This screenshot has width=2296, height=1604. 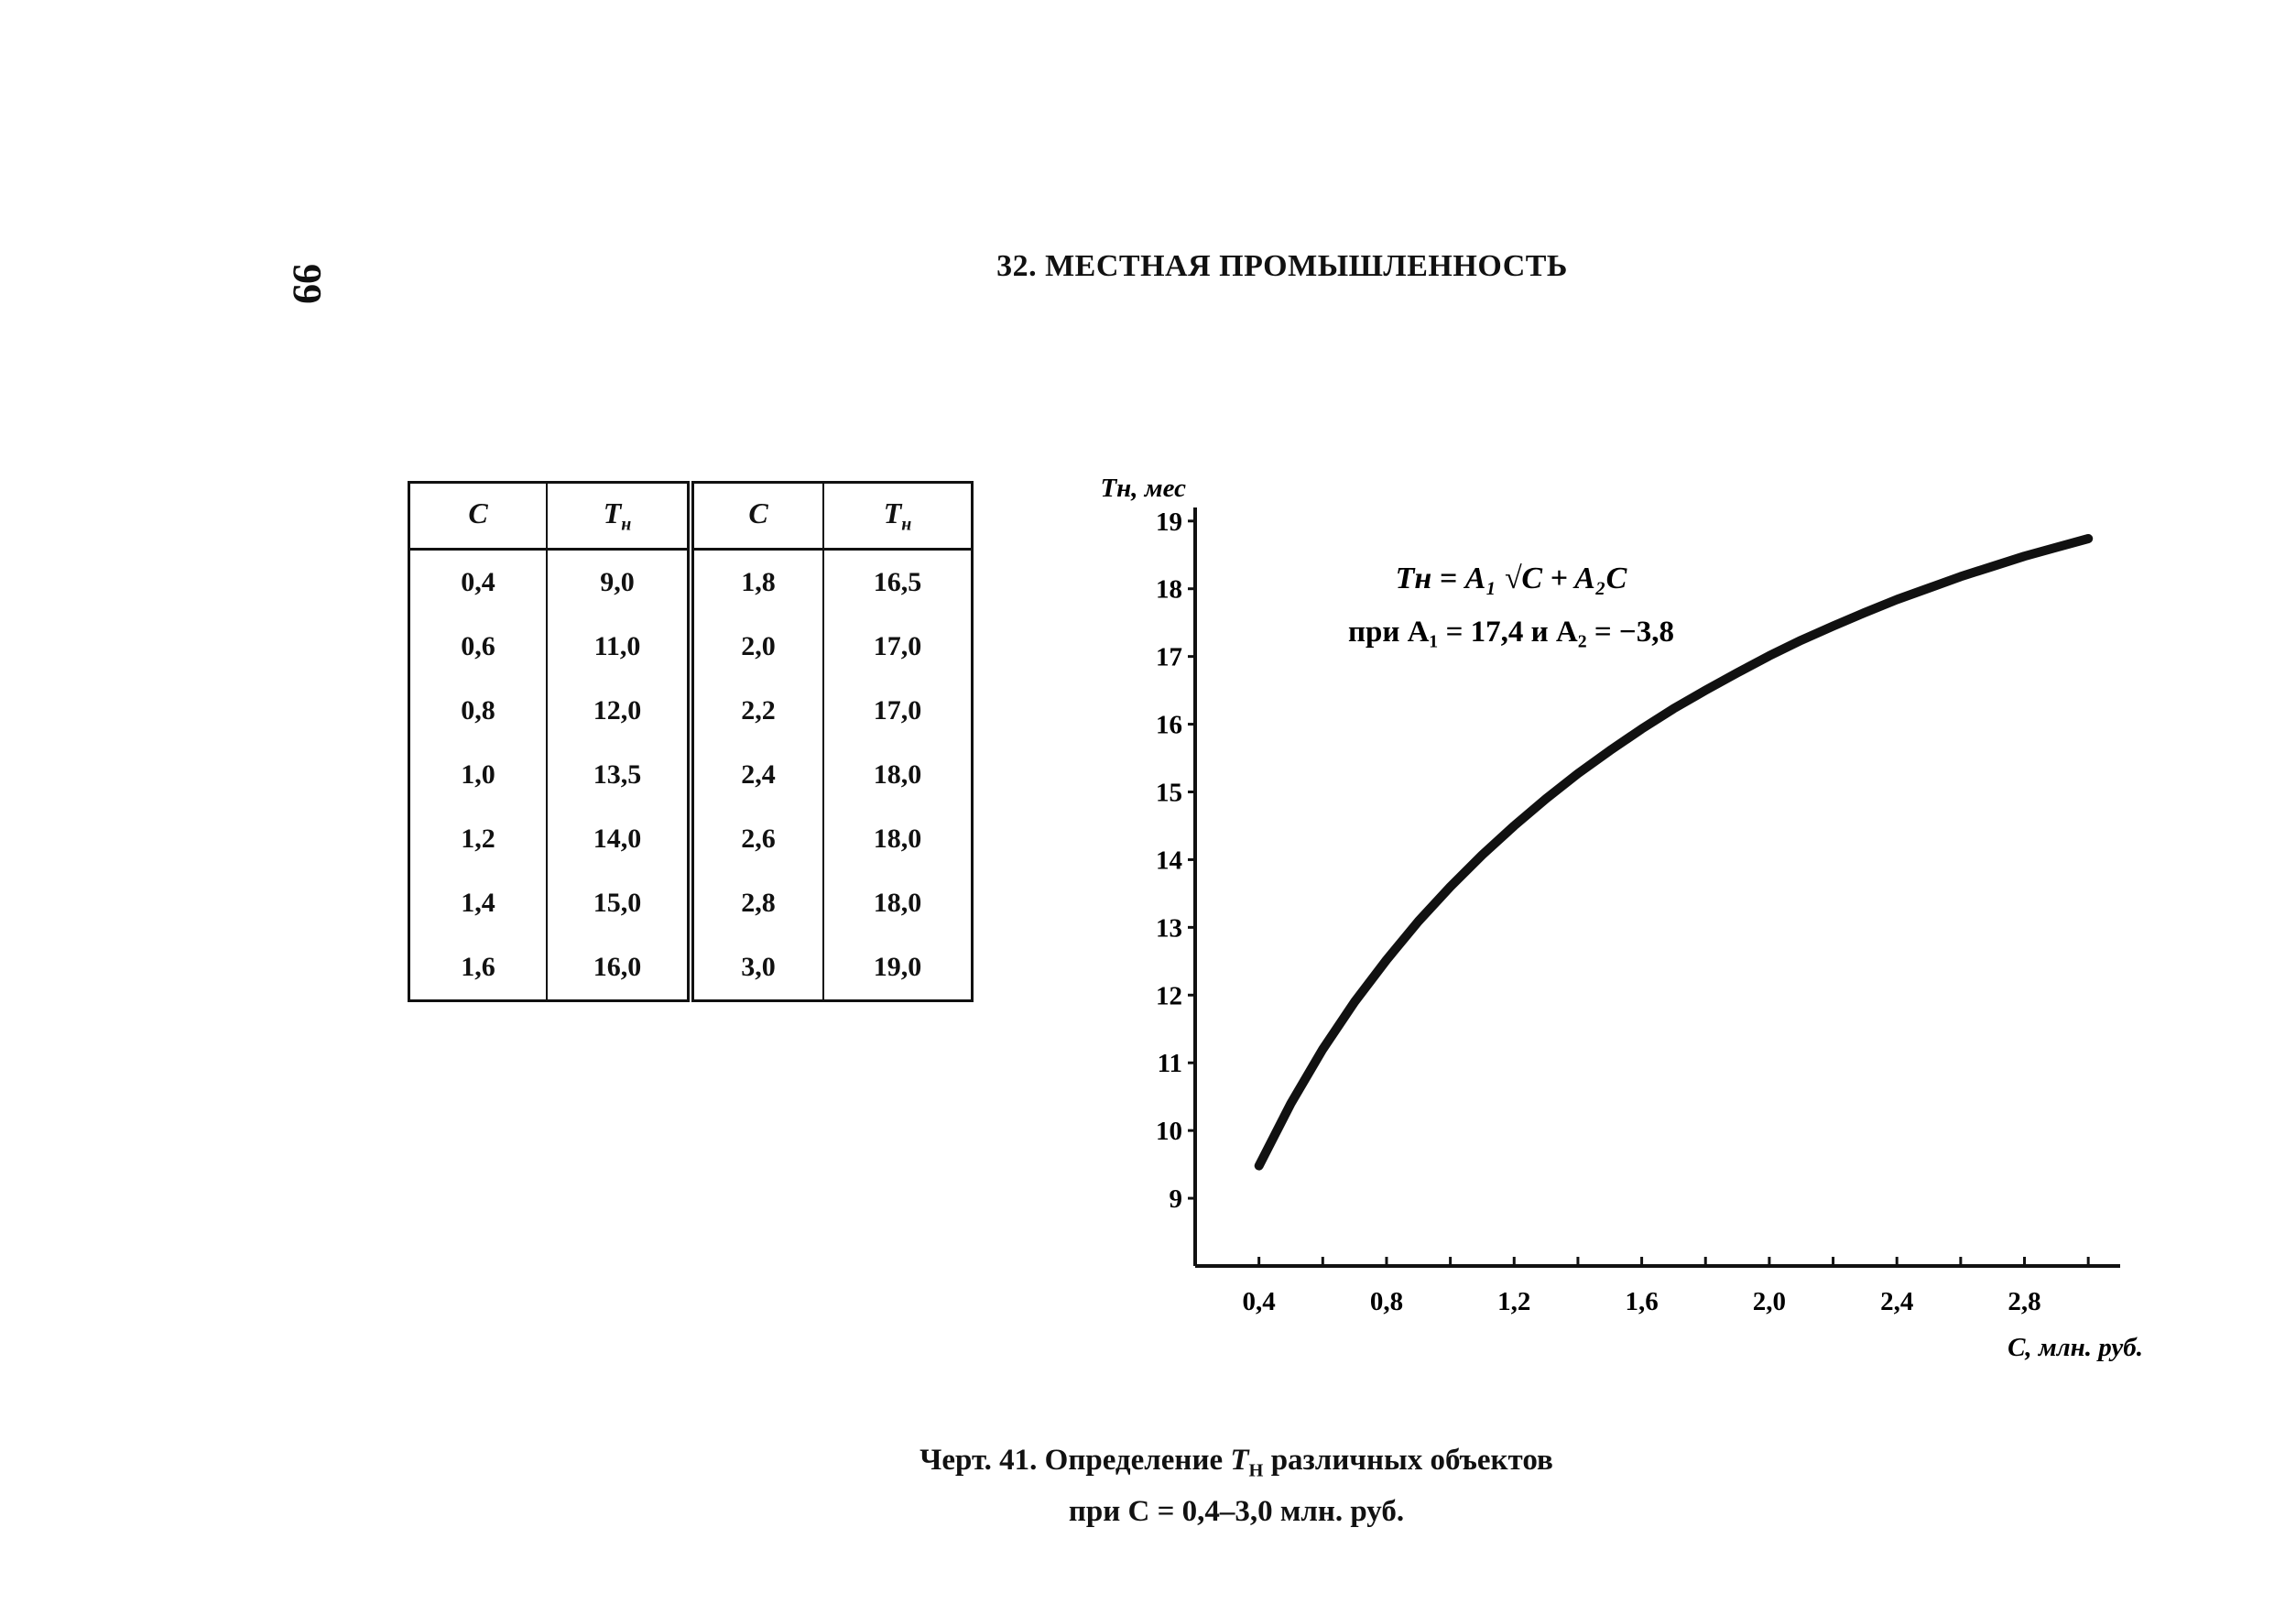 I want to click on table-row: 1,2 14,0 2,6 18,0, so click(x=690, y=839).